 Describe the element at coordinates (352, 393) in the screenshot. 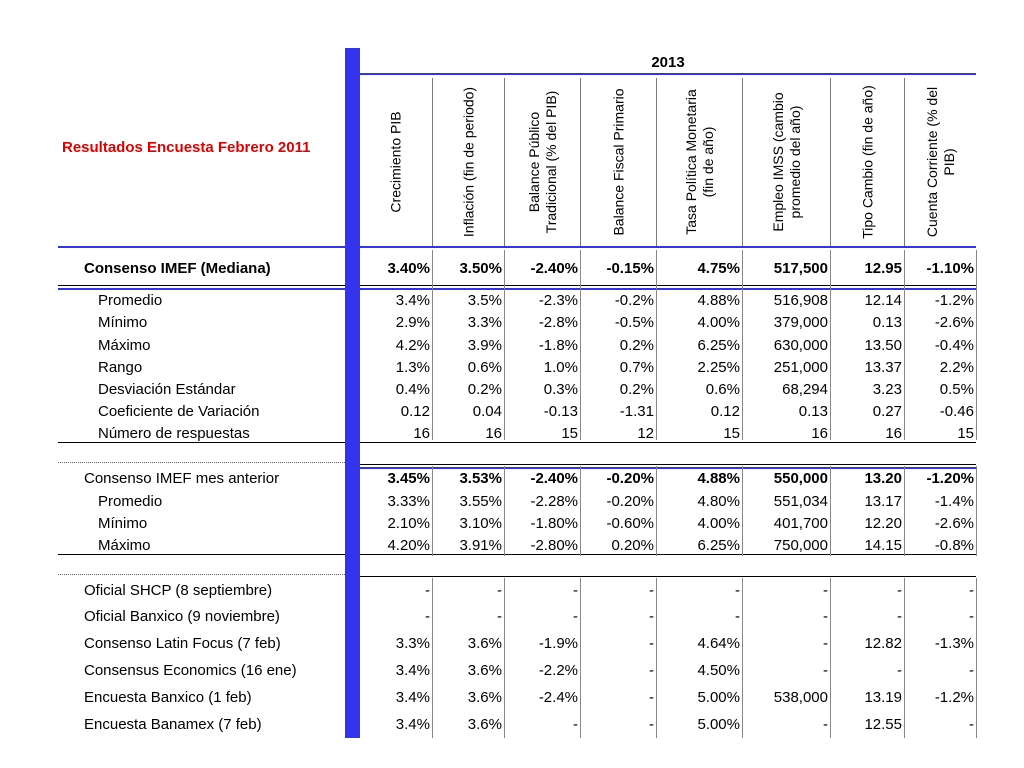

I see `blue-divider-bar` at that location.